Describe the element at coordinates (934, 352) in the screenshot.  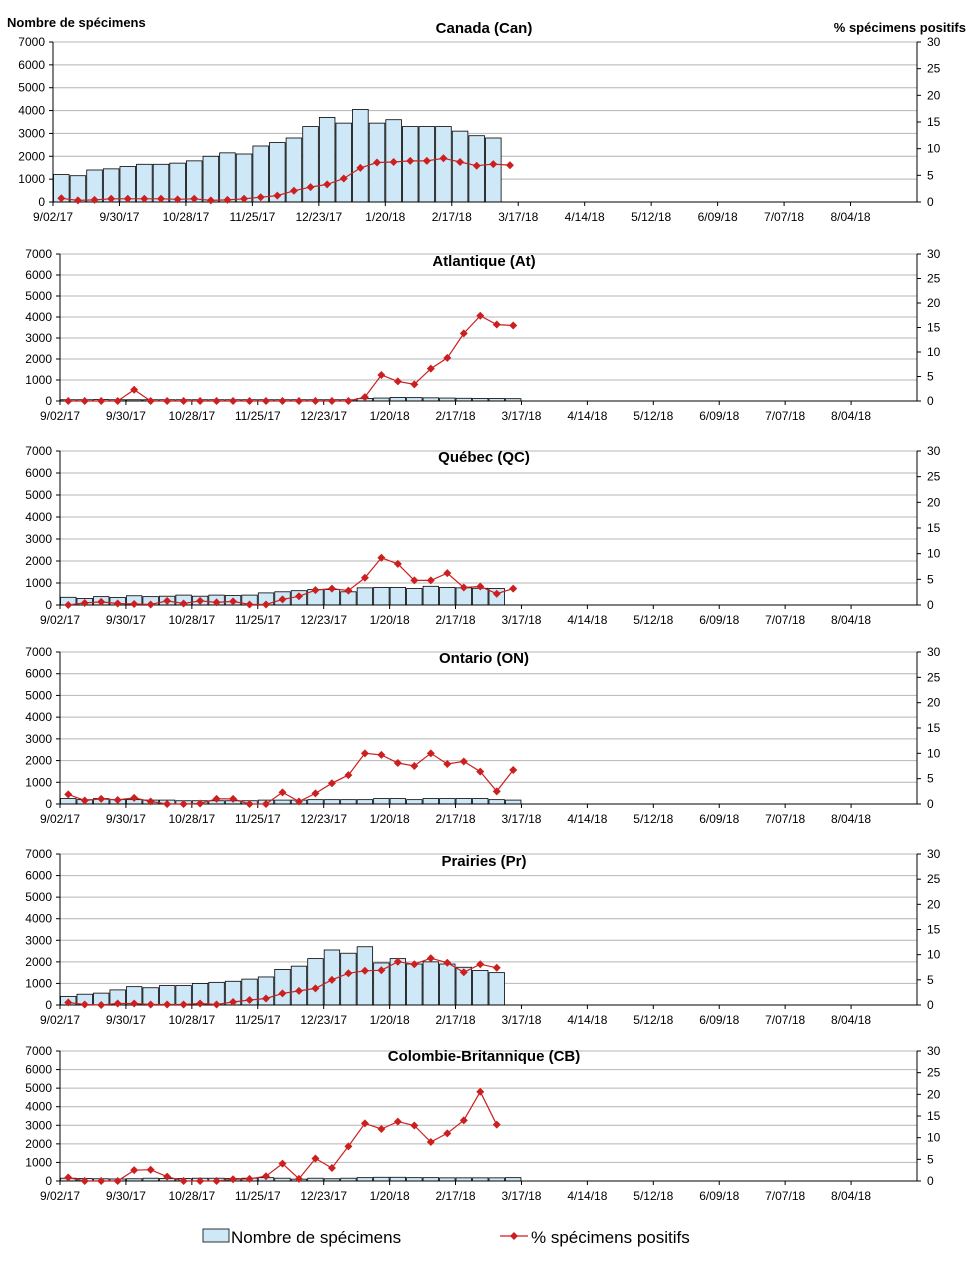
I see `chart-1-right-tick-label: 10` at that location.